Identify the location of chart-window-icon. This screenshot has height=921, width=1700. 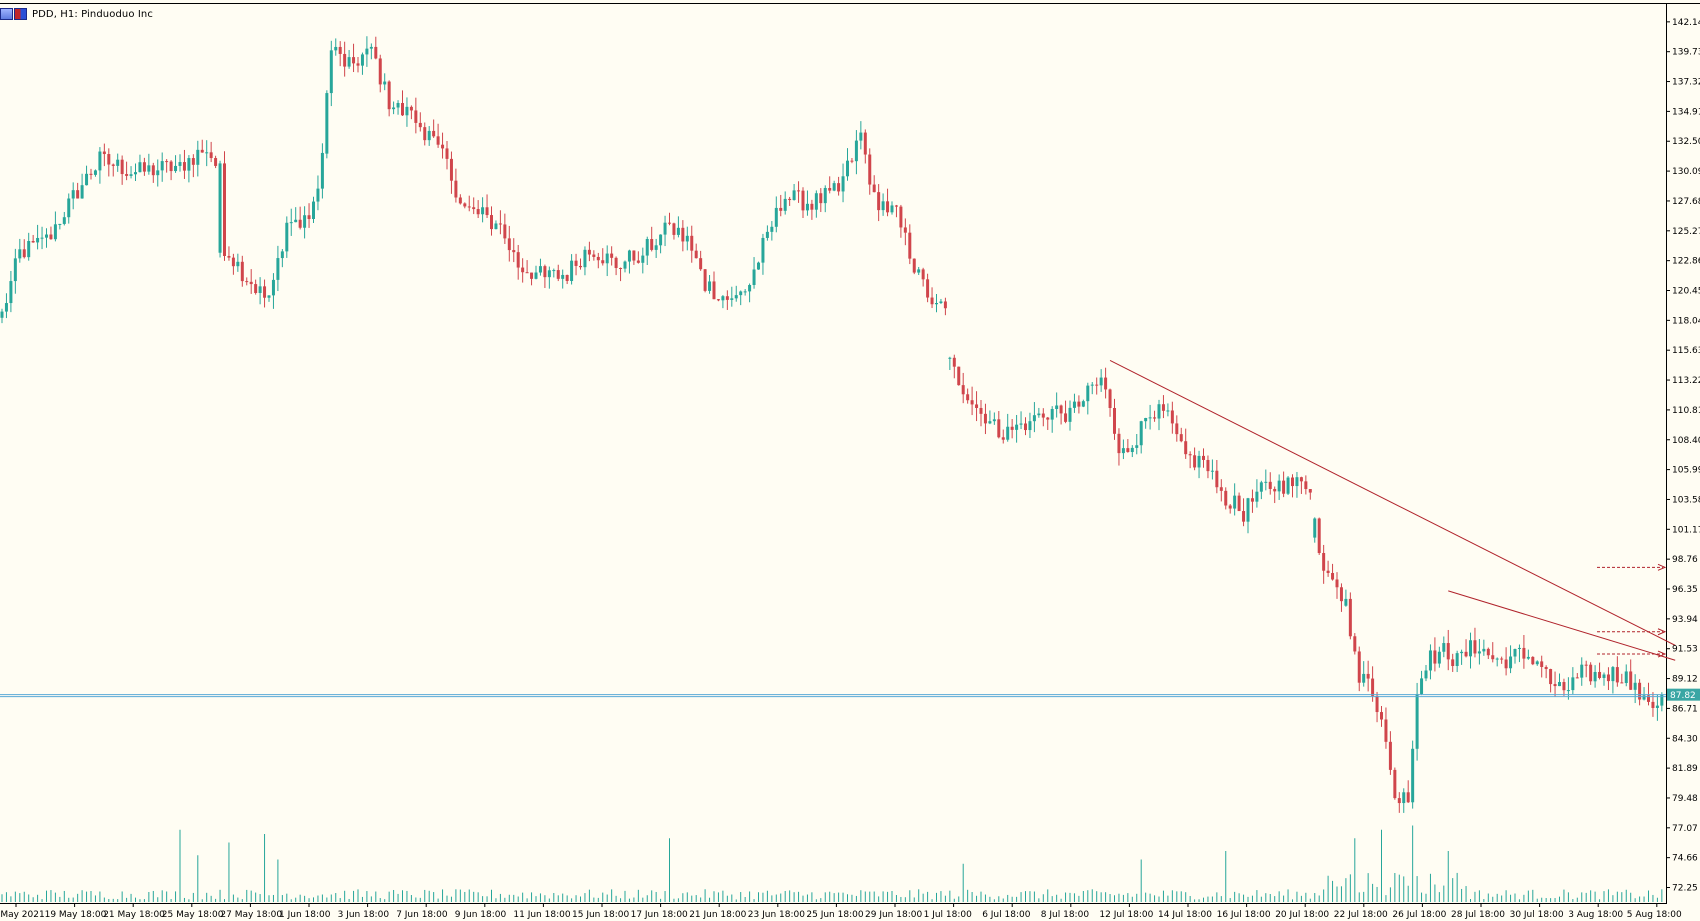
(6, 14).